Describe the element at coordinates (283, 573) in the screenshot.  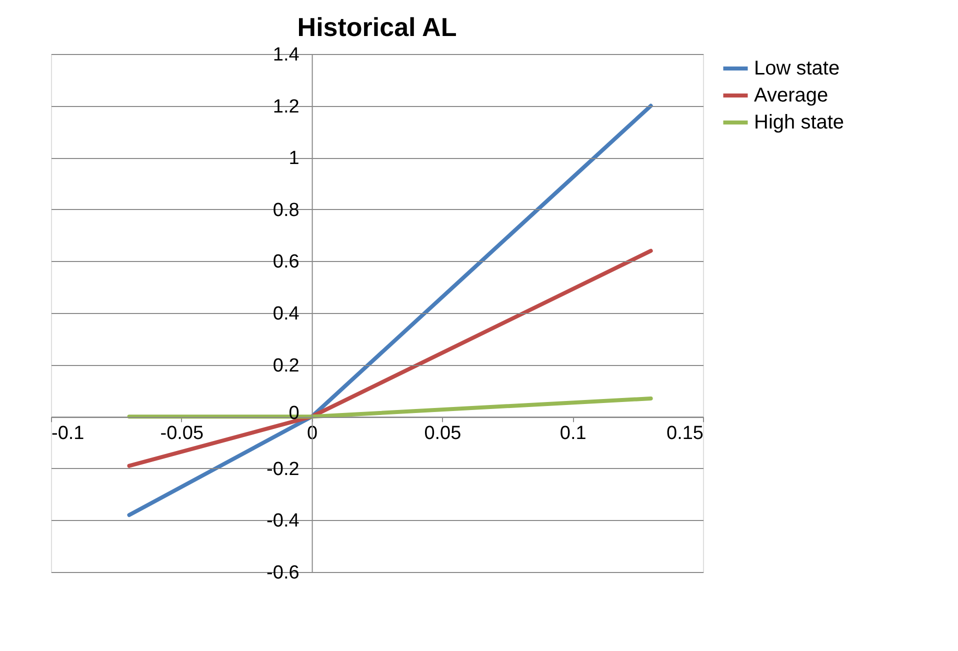
I see `y-tick-label: -0.6` at that location.